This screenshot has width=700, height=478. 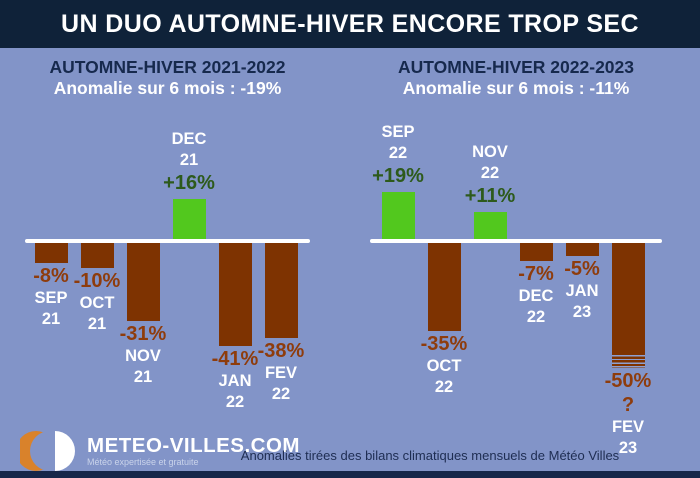 I want to click on panel-anomaly-subtitle: Anomalie sur 6 mois : -11%, so click(x=516, y=88).